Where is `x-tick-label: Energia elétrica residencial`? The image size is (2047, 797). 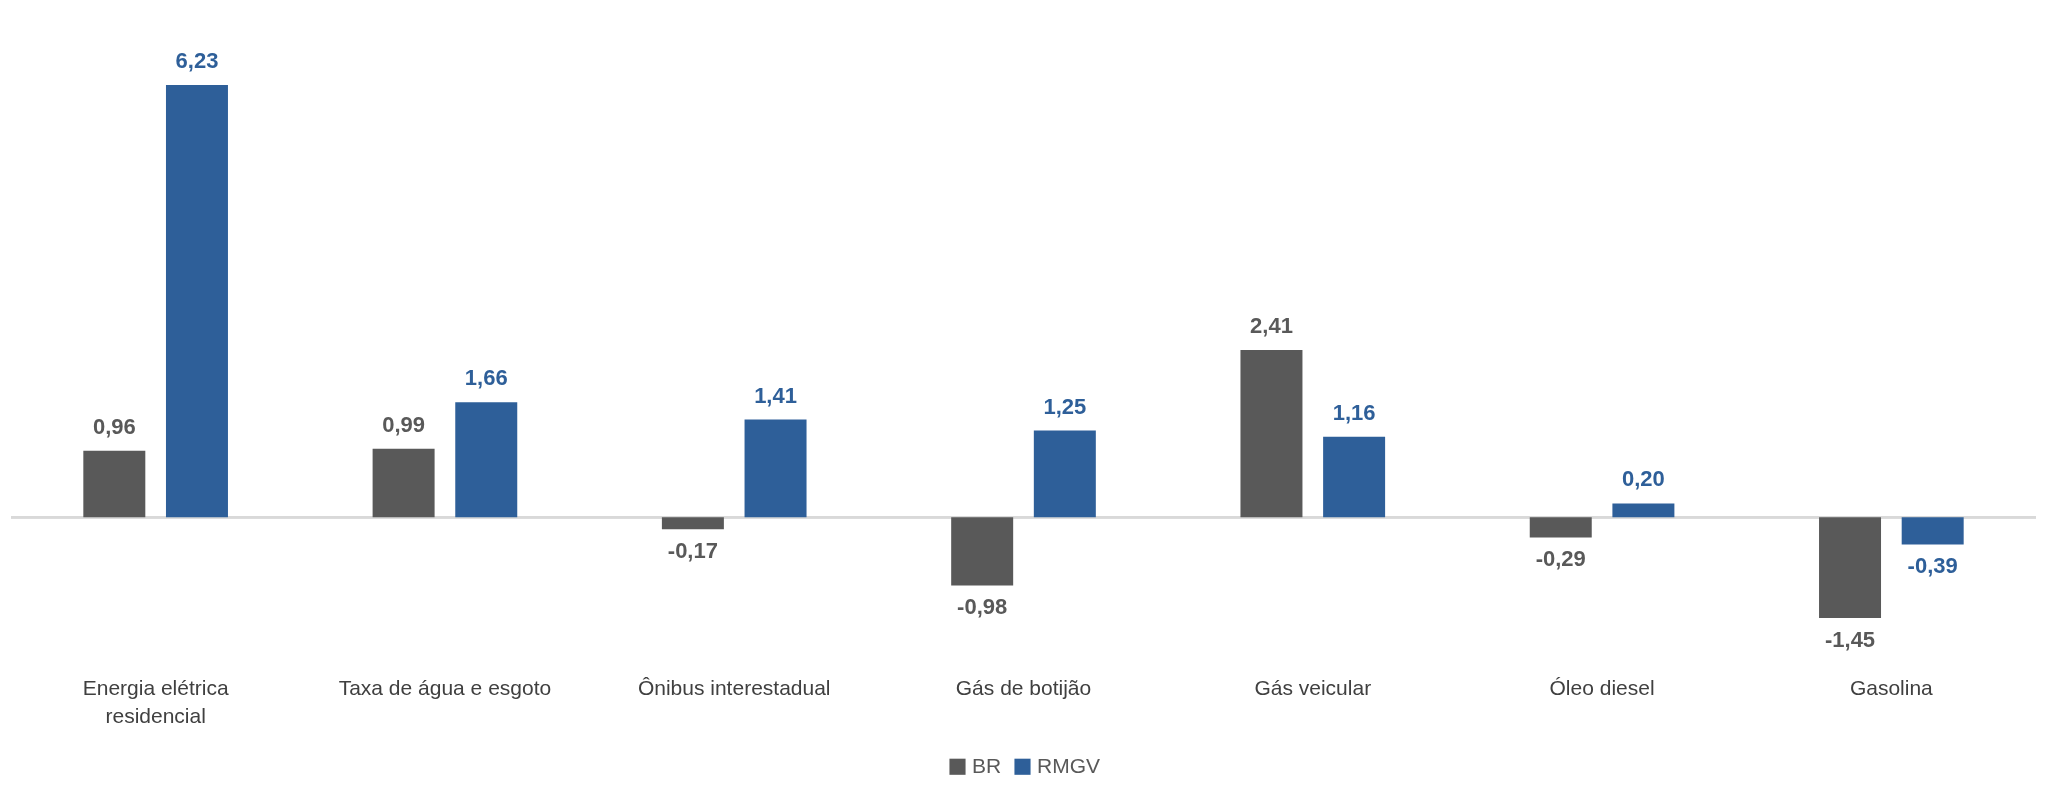
x-tick-label: Energia elétrica residencial is located at coordinates (155, 701).